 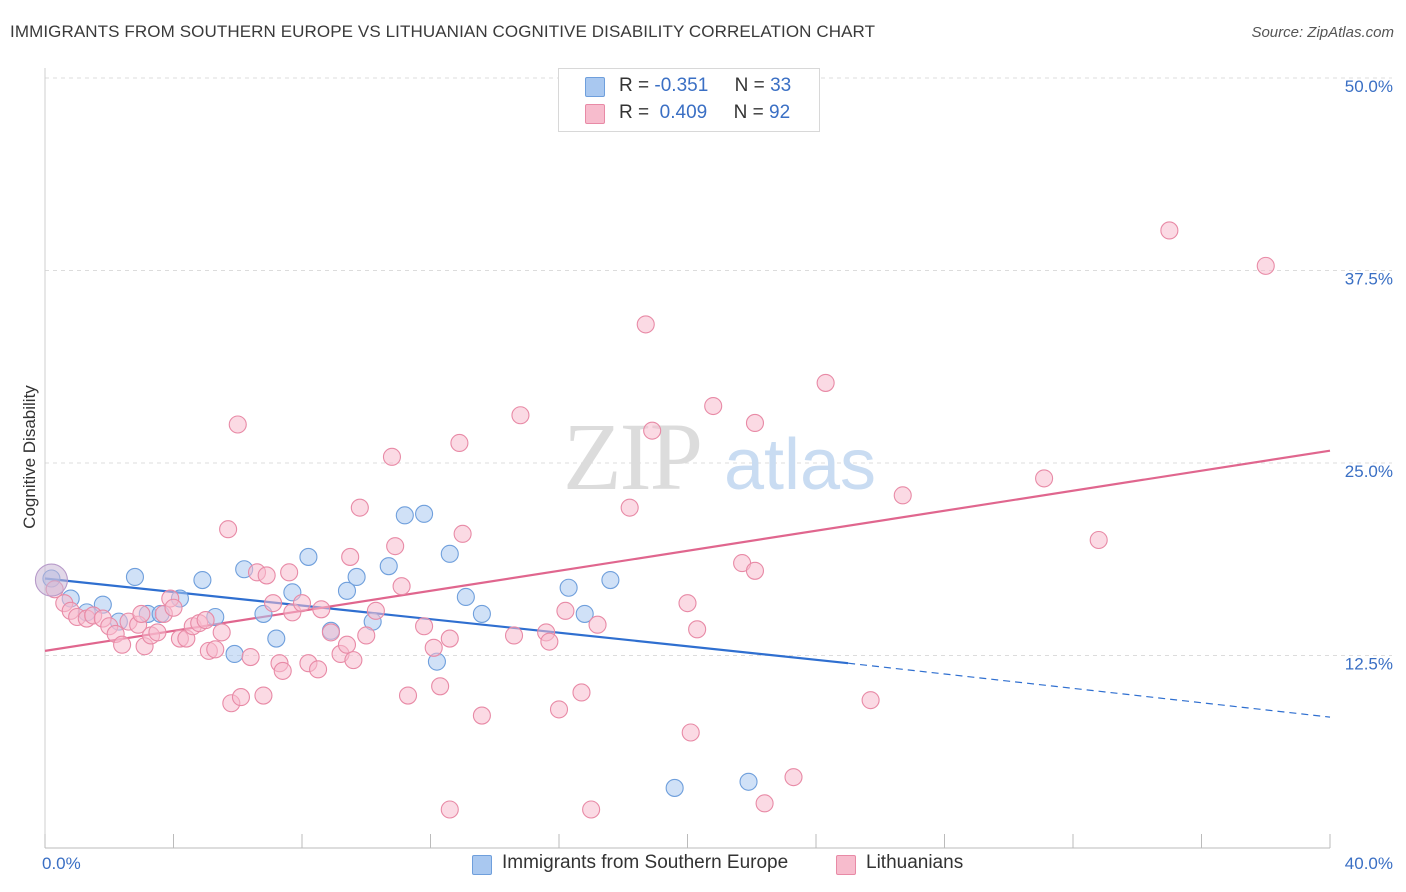 What do you see at coordinates (781, 85) in the screenshot?
I see `legend-n-value-immigrants: 33` at bounding box center [781, 85].